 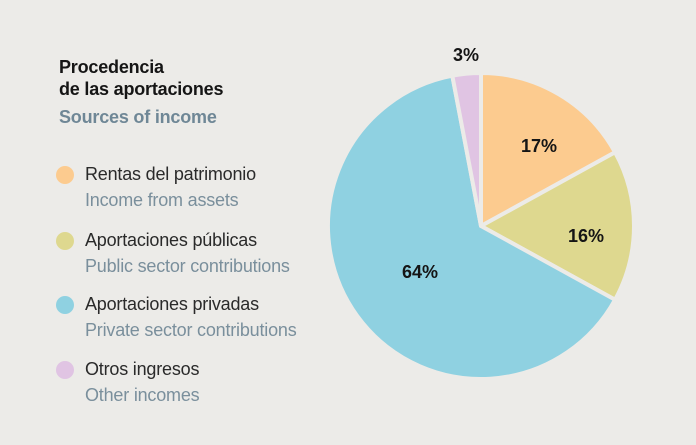 What do you see at coordinates (420, 272) in the screenshot?
I see `pie-label-privadas: 64%` at bounding box center [420, 272].